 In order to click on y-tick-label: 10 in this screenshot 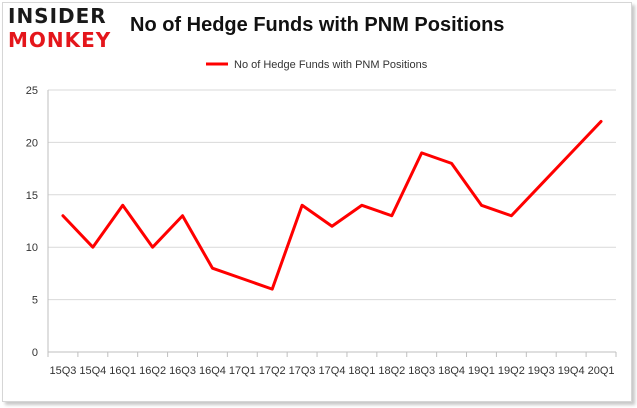, I will do `click(32, 248)`.